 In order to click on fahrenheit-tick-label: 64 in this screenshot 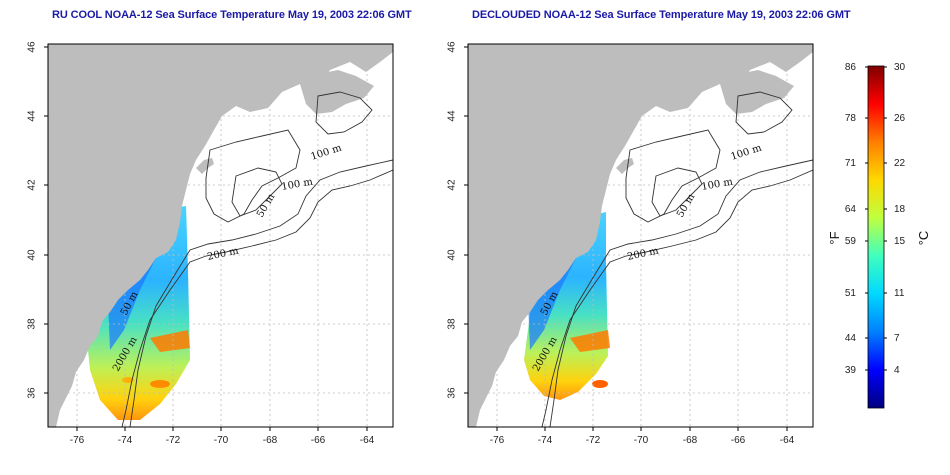, I will do `click(851, 209)`.